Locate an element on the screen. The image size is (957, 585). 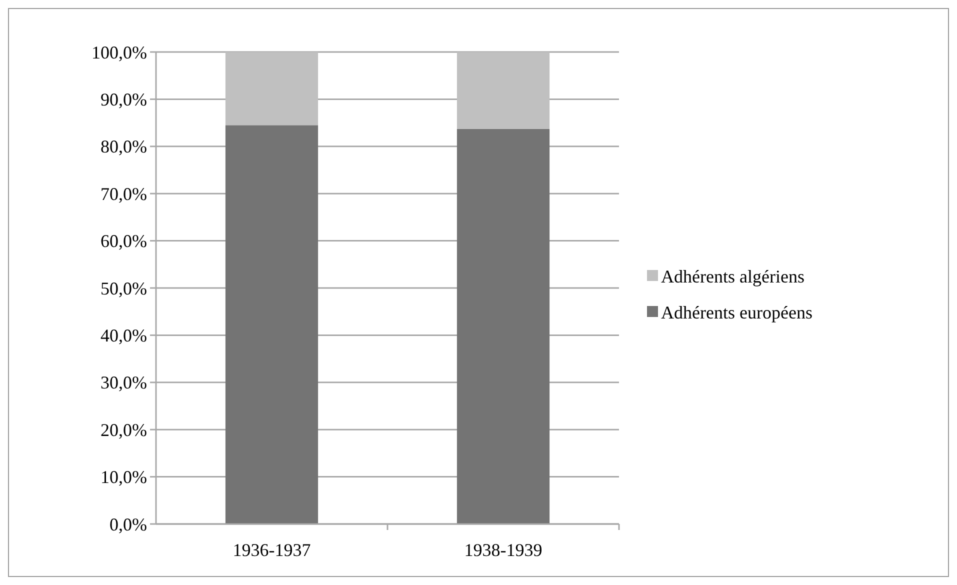
legend-label: Adhérents européens is located at coordinates (736, 312).